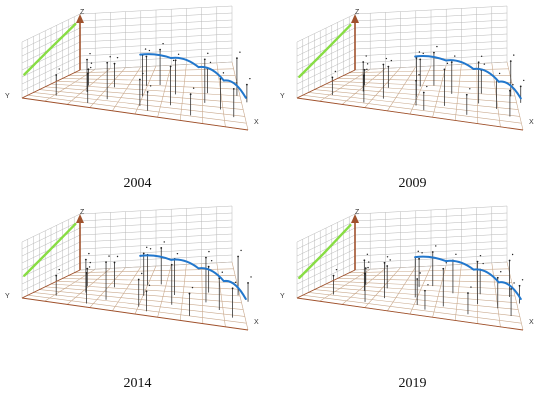 Image resolution: width=550 pixels, height=400 pixels. What do you see at coordinates (326, 84) in the screenshot?
I see `y-axis-line` at bounding box center [326, 84].